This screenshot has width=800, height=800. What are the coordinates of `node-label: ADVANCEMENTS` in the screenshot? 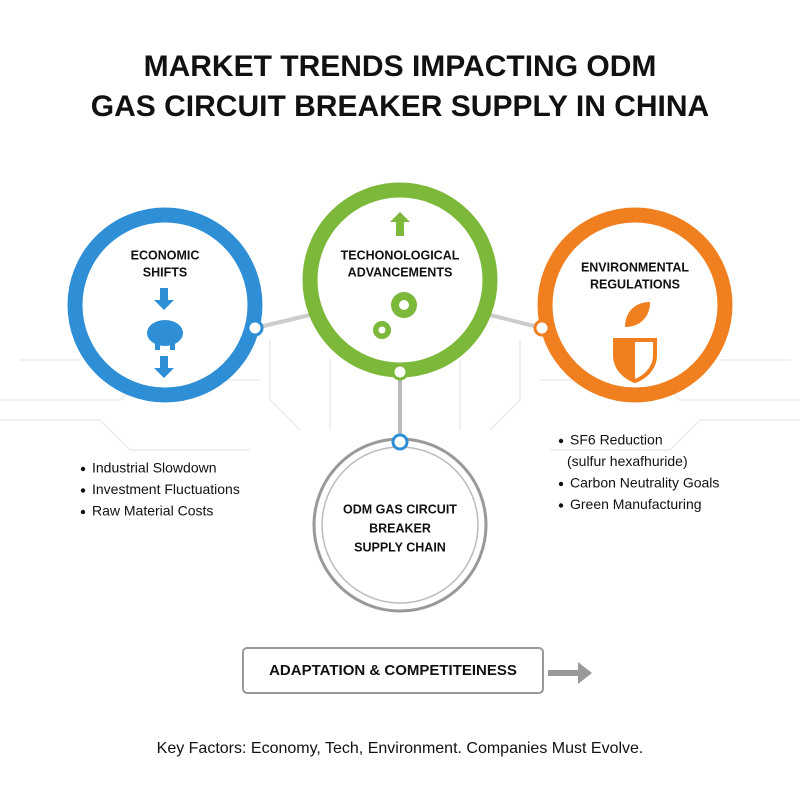 It's located at (400, 272).